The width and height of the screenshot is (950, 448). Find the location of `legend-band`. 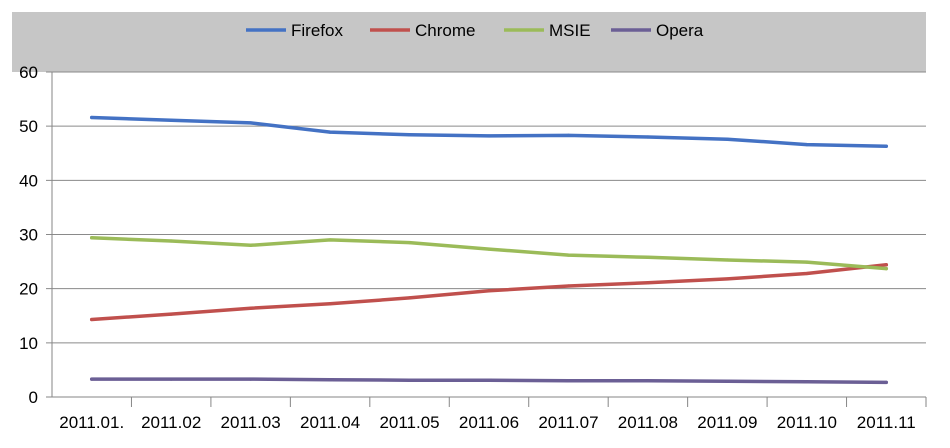

legend-band is located at coordinates (469, 42).